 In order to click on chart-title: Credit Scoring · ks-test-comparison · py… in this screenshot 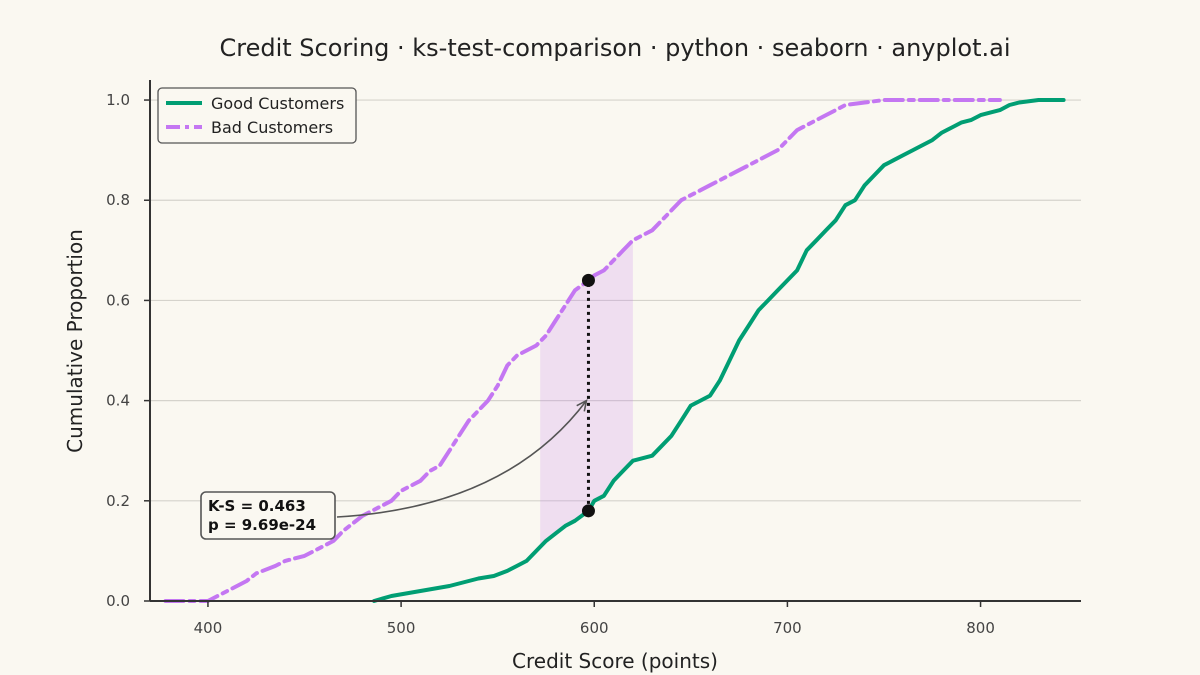, I will do `click(614, 48)`.